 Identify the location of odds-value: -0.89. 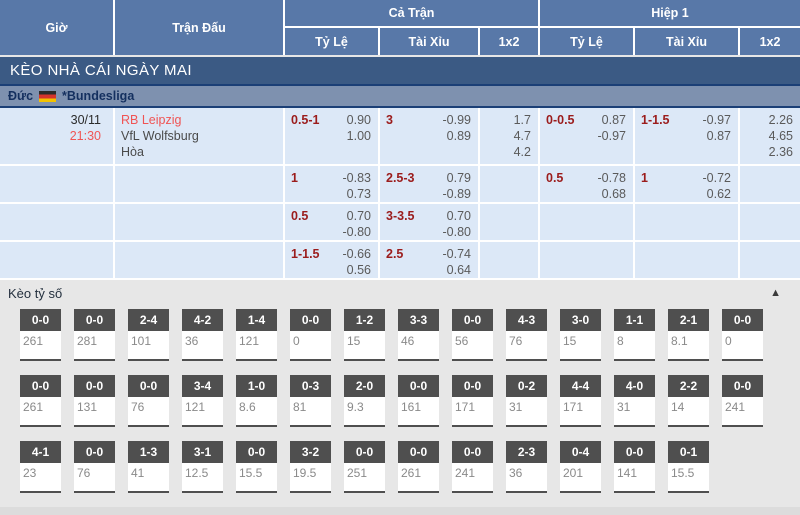
(457, 194).